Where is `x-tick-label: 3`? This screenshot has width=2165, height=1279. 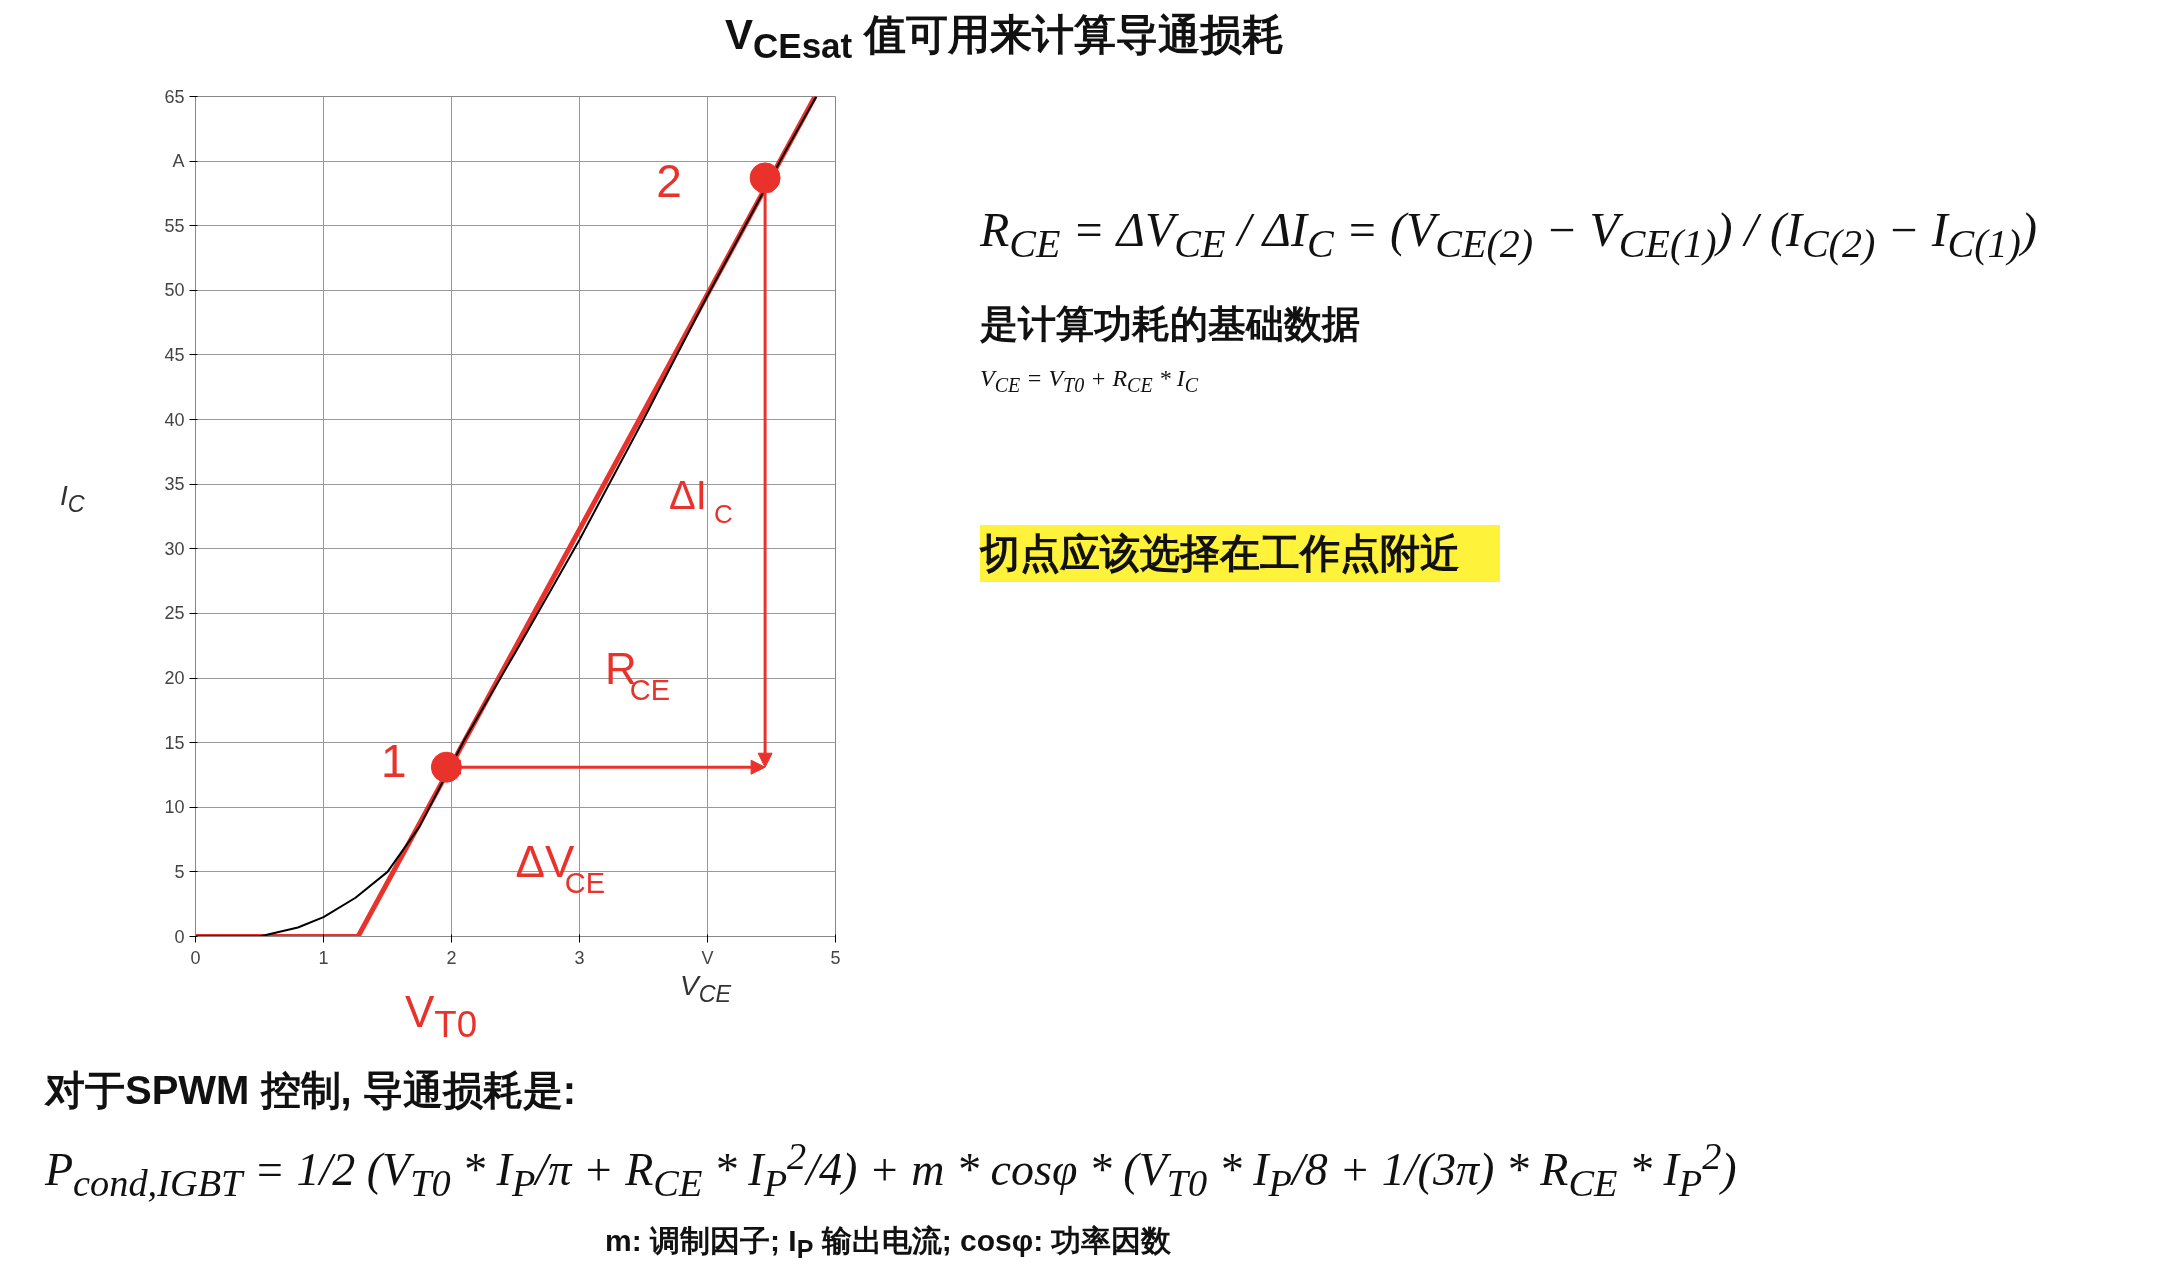 x-tick-label: 3 is located at coordinates (579, 957).